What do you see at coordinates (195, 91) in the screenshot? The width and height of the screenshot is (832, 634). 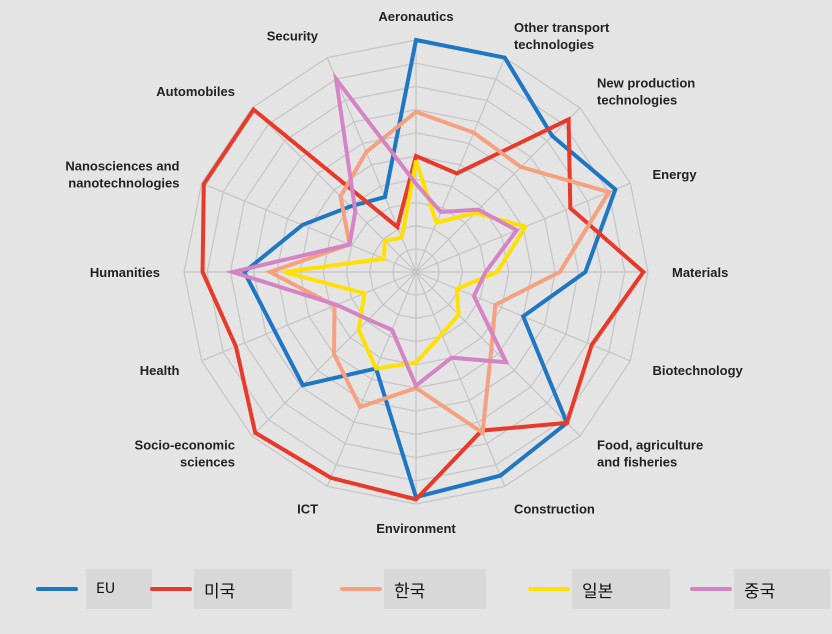 I see `axis-label: Automobiles` at bounding box center [195, 91].